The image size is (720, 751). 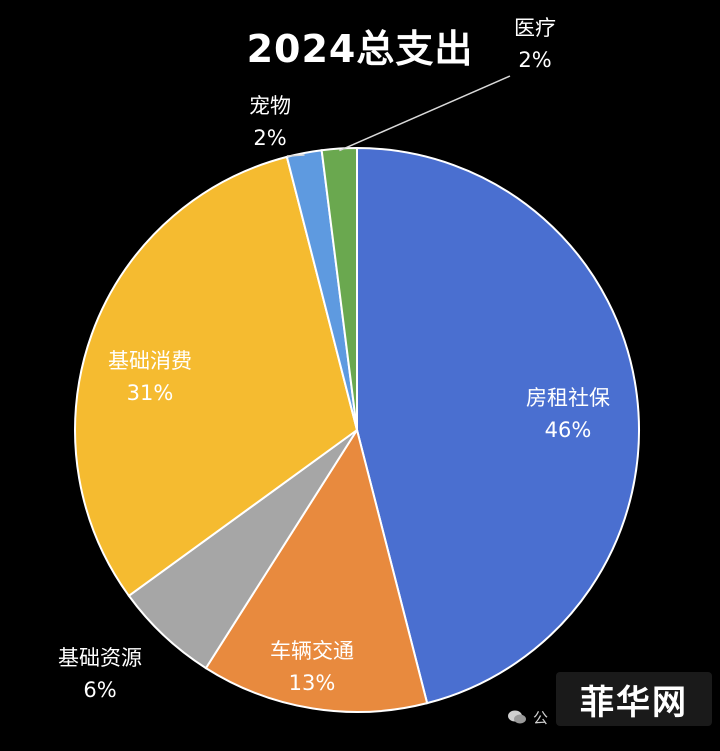 I want to click on slice-label-text: 基础消费, so click(x=150, y=361).